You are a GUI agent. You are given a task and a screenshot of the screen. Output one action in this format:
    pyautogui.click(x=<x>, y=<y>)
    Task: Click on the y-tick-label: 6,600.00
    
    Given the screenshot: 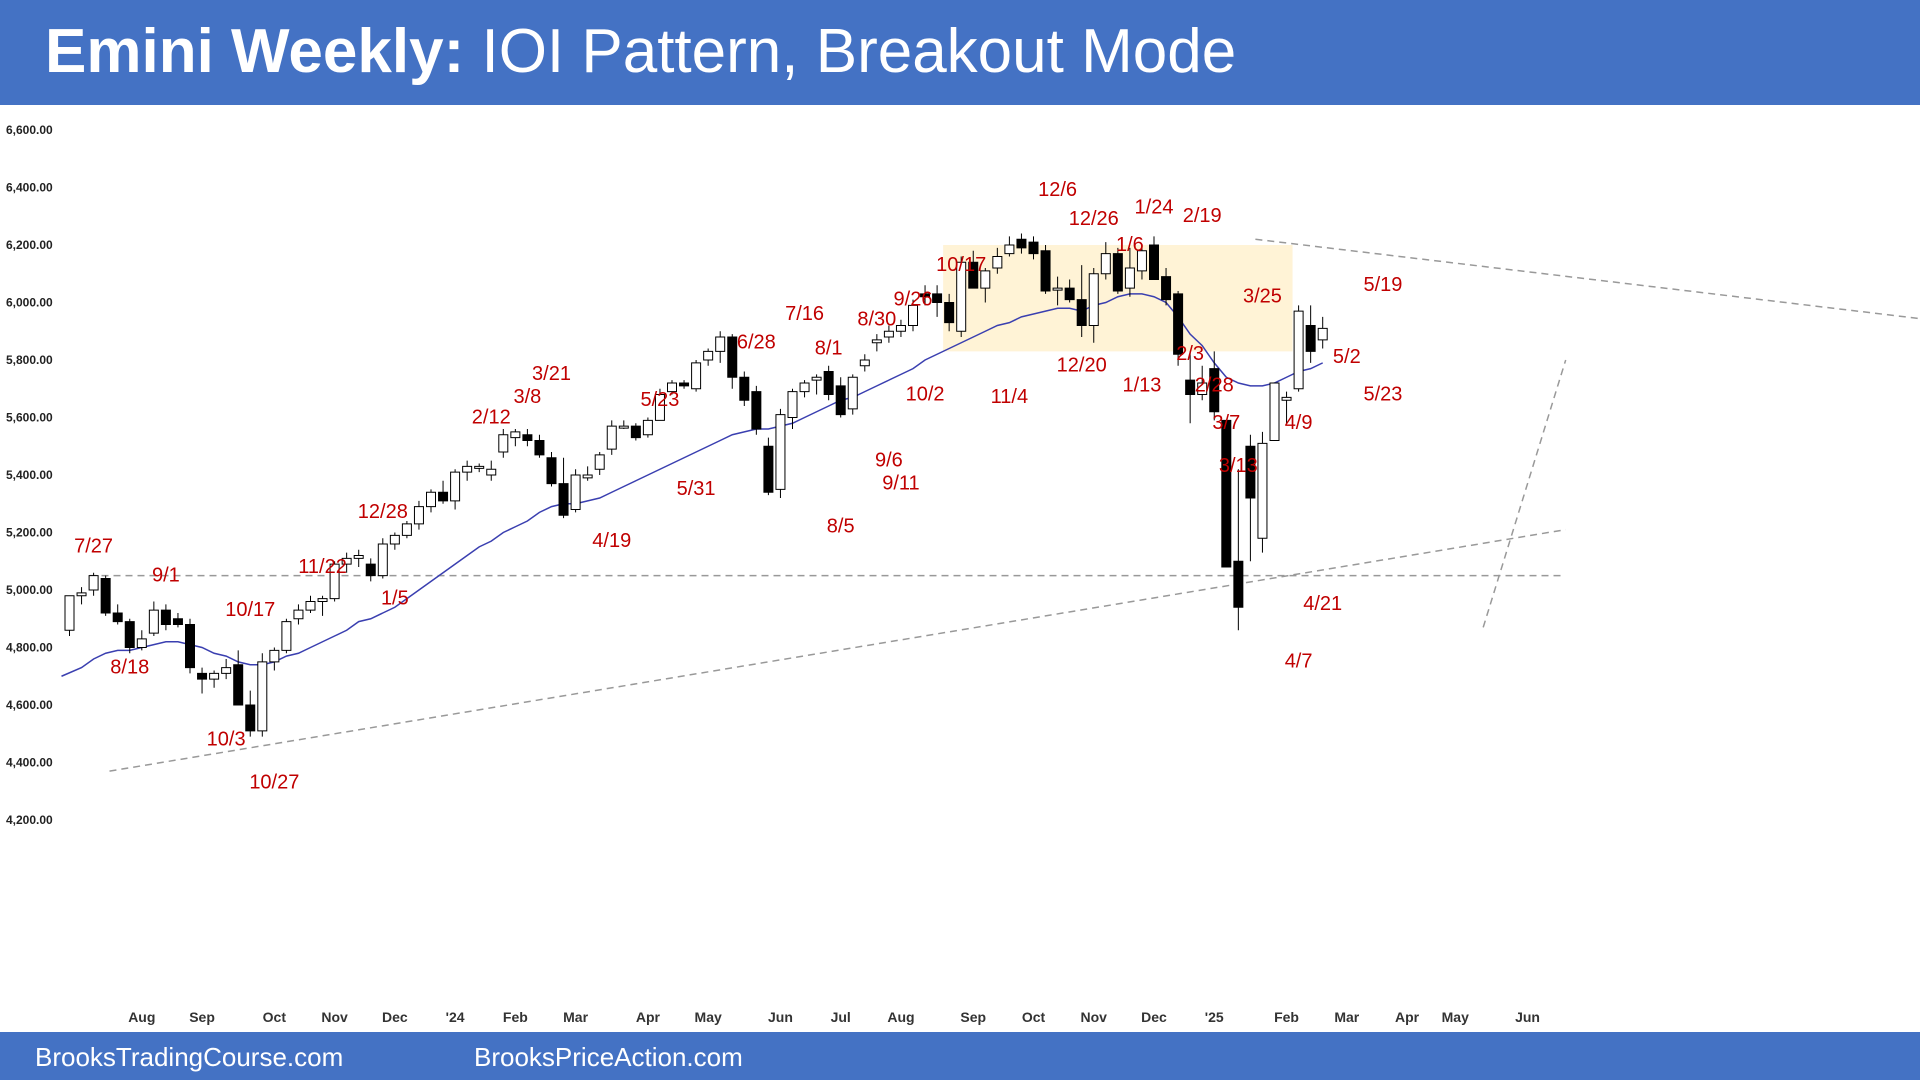 What is the action you would take?
    pyautogui.click(x=29, y=130)
    